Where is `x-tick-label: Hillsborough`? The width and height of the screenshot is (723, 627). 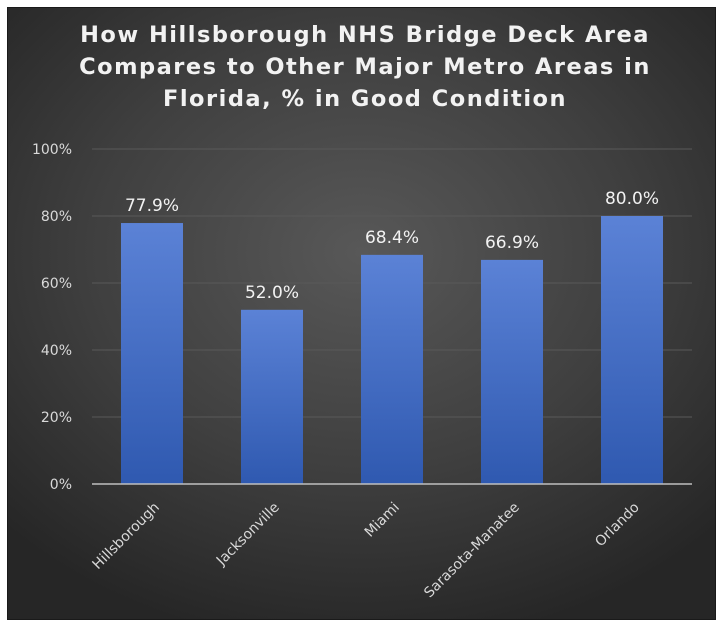 x-tick-label: Hillsborough is located at coordinates (126, 536).